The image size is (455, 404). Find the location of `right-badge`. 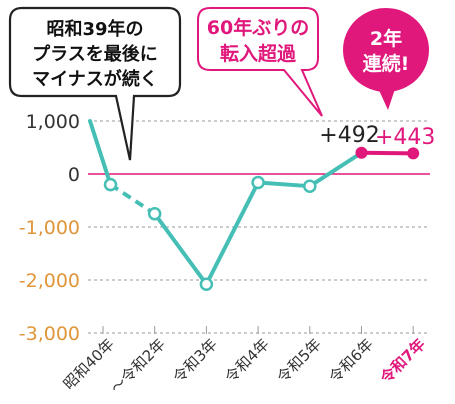

right-badge is located at coordinates (386, 50).